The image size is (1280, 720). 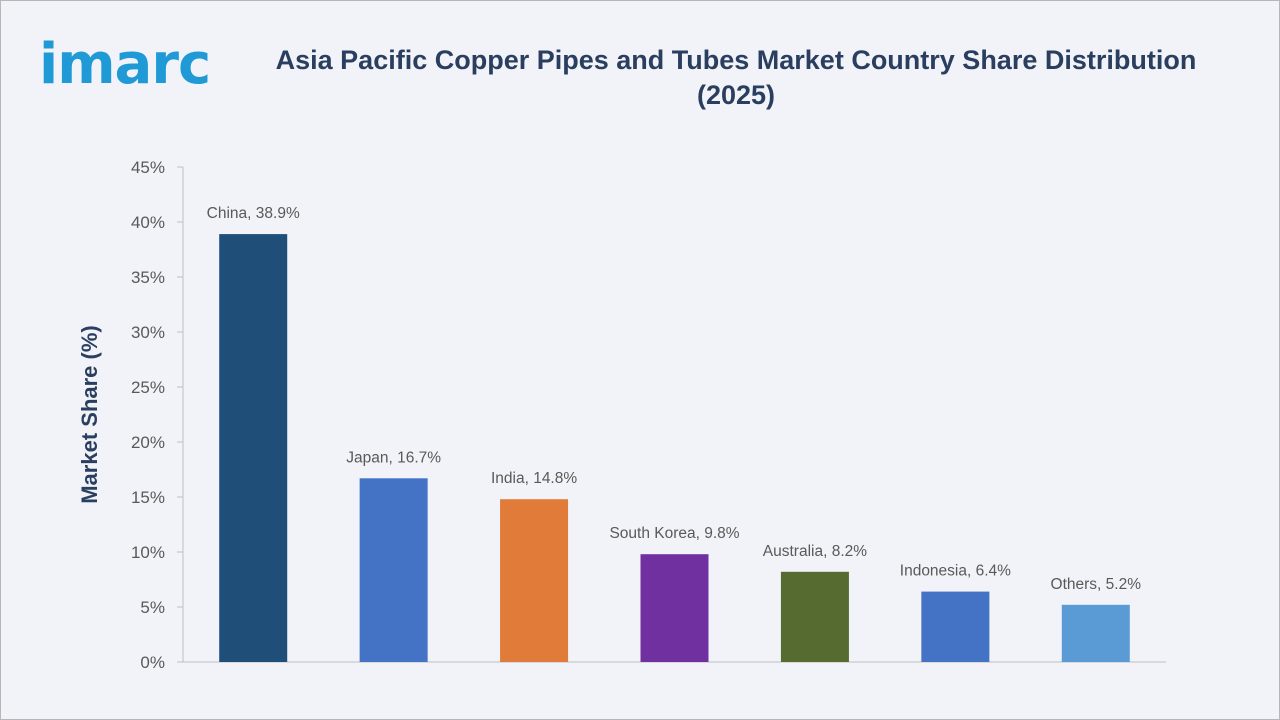 What do you see at coordinates (674, 608) in the screenshot?
I see `bar-south-korea` at bounding box center [674, 608].